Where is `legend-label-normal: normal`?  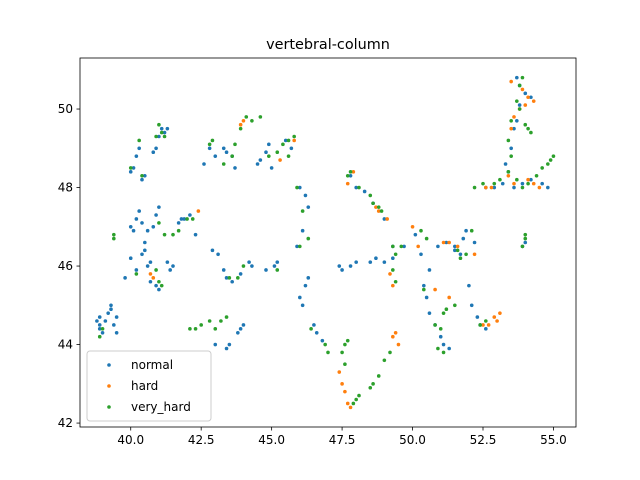
legend-label-normal: normal is located at coordinates (152, 365).